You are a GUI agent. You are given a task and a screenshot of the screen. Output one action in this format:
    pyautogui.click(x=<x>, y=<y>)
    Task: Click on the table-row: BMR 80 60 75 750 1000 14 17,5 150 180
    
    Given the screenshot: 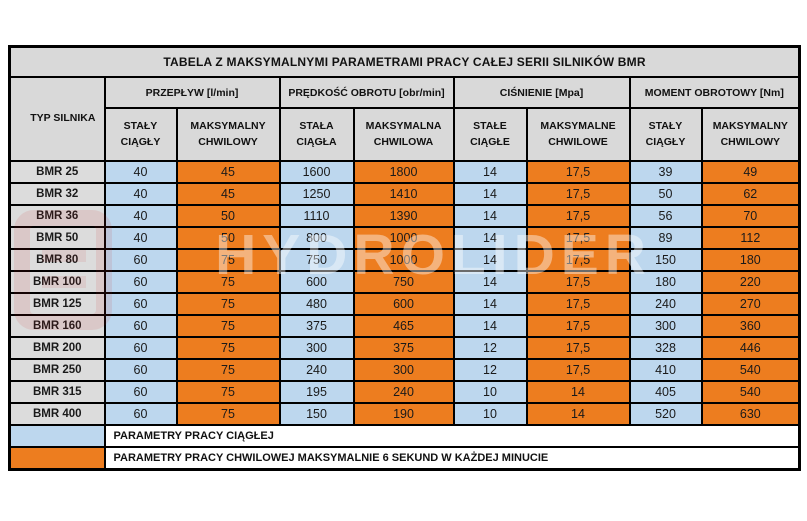 What is the action you would take?
    pyautogui.click(x=404, y=260)
    